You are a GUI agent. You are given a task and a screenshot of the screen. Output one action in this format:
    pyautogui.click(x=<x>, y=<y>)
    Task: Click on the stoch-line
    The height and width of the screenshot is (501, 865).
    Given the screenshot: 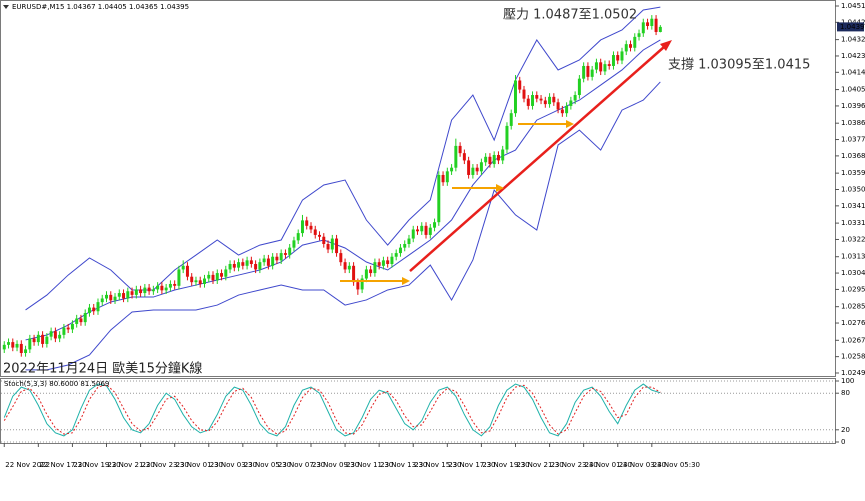 What is the action you would take?
    pyautogui.click(x=332, y=410)
    